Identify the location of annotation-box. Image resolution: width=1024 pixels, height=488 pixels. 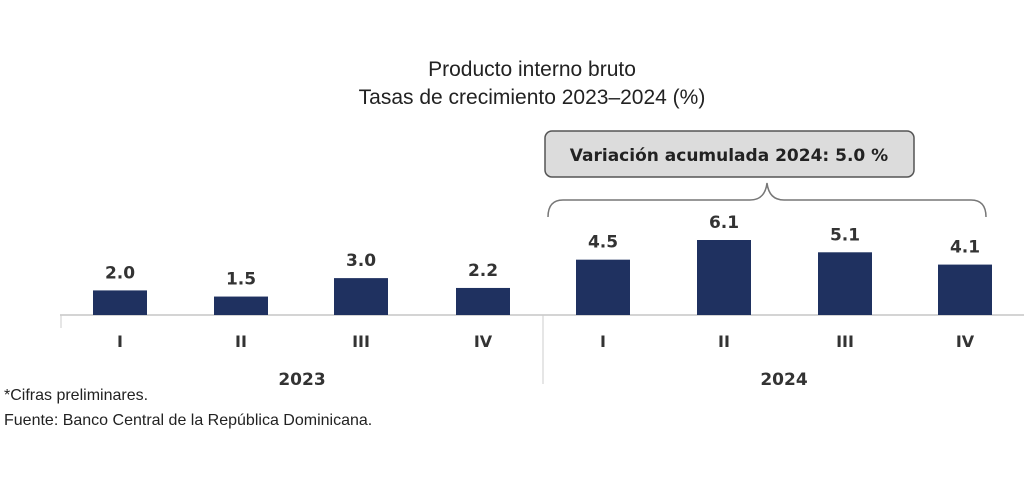
(729, 154).